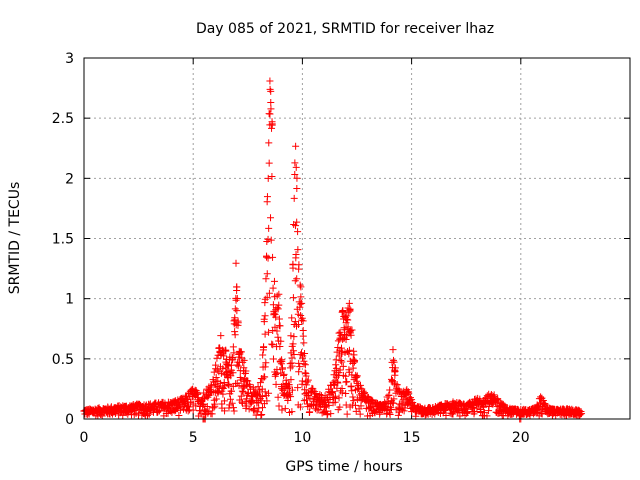 Image resolution: width=640 pixels, height=480 pixels. I want to click on y-tick-label: 1, so click(69, 300).